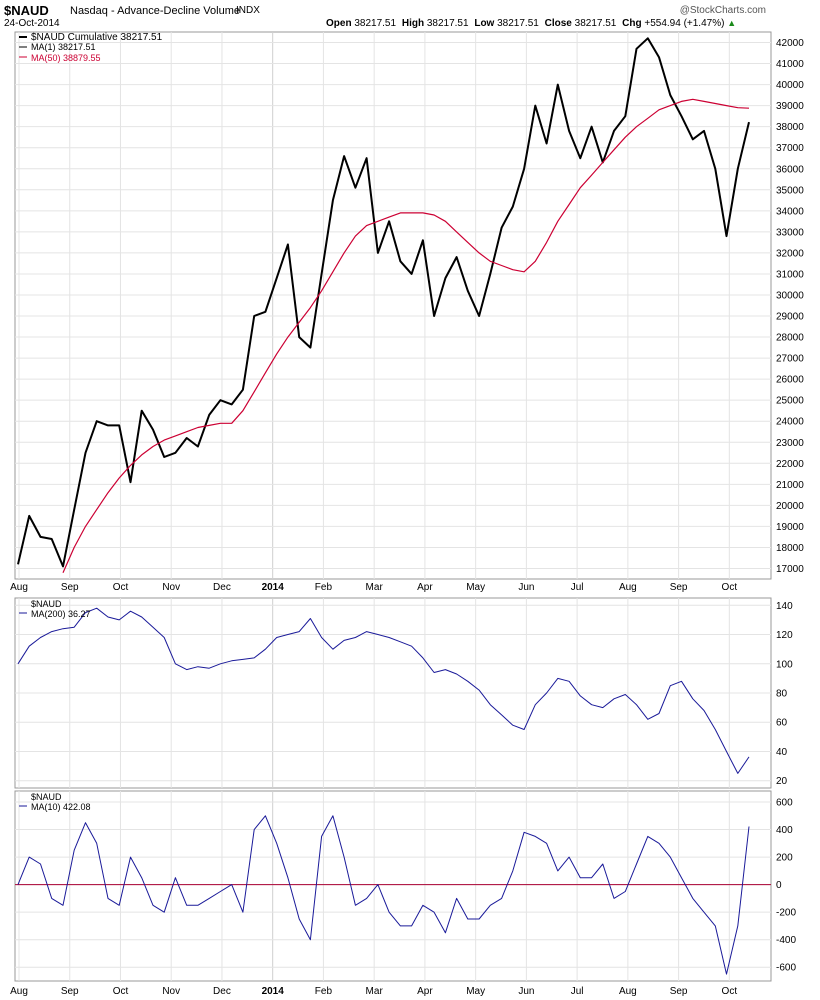 The height and width of the screenshot is (1000, 820). What do you see at coordinates (790, 506) in the screenshot?
I see `y-tick-label: 20000` at bounding box center [790, 506].